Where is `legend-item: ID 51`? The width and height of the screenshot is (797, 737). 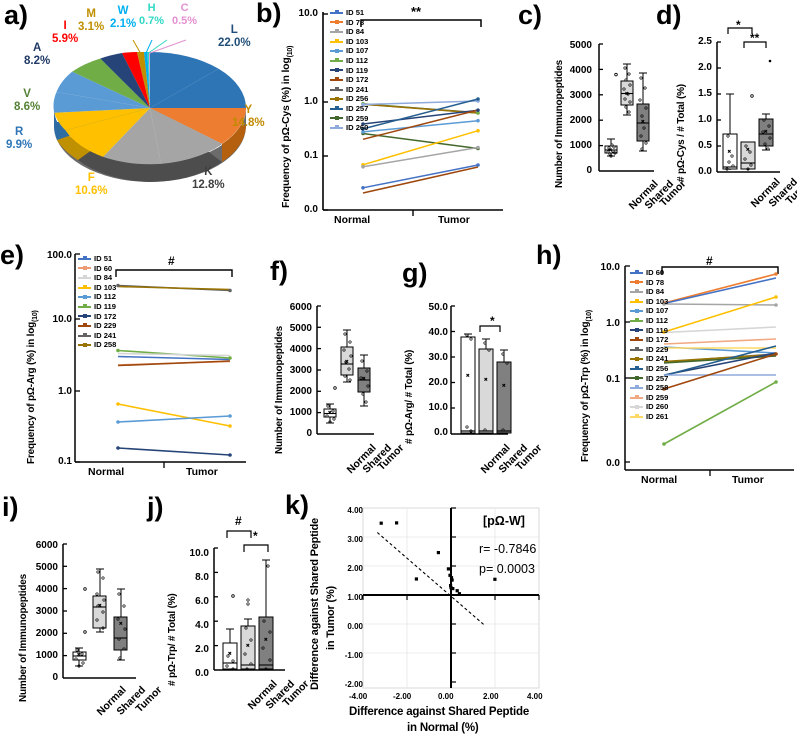 legend-item: ID 51 is located at coordinates (97, 259).